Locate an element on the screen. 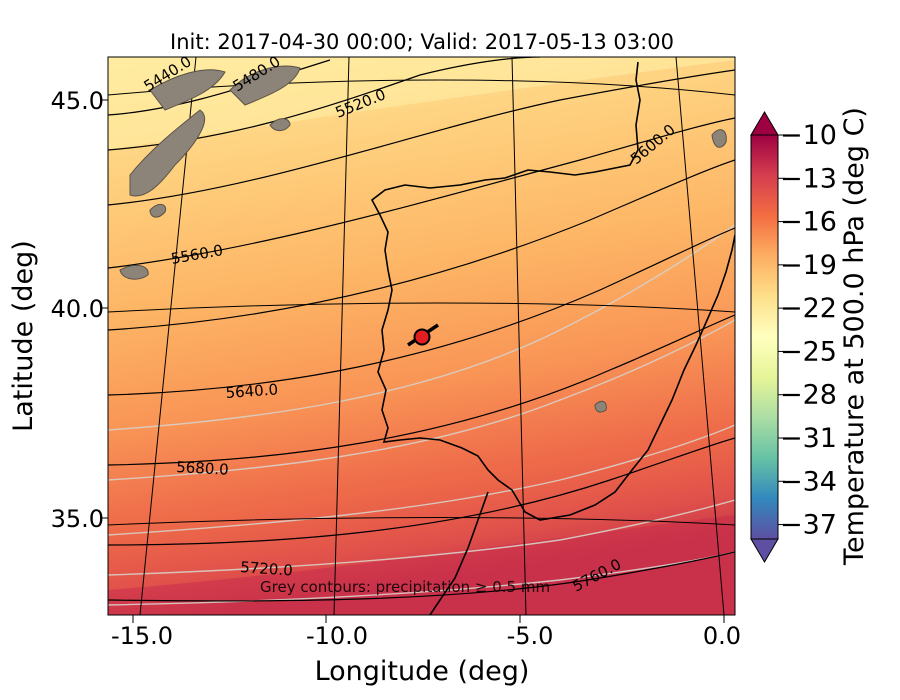 The height and width of the screenshot is (700, 900). x-axis-label: Longitude (deg) is located at coordinates (422, 671).